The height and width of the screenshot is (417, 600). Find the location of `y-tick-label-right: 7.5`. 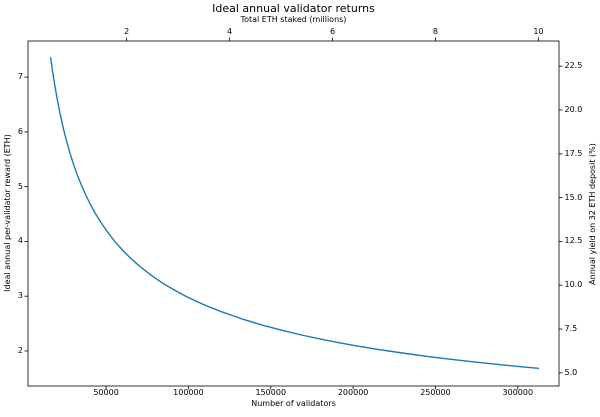

y-tick-label-right: 7.5 is located at coordinates (571, 329).